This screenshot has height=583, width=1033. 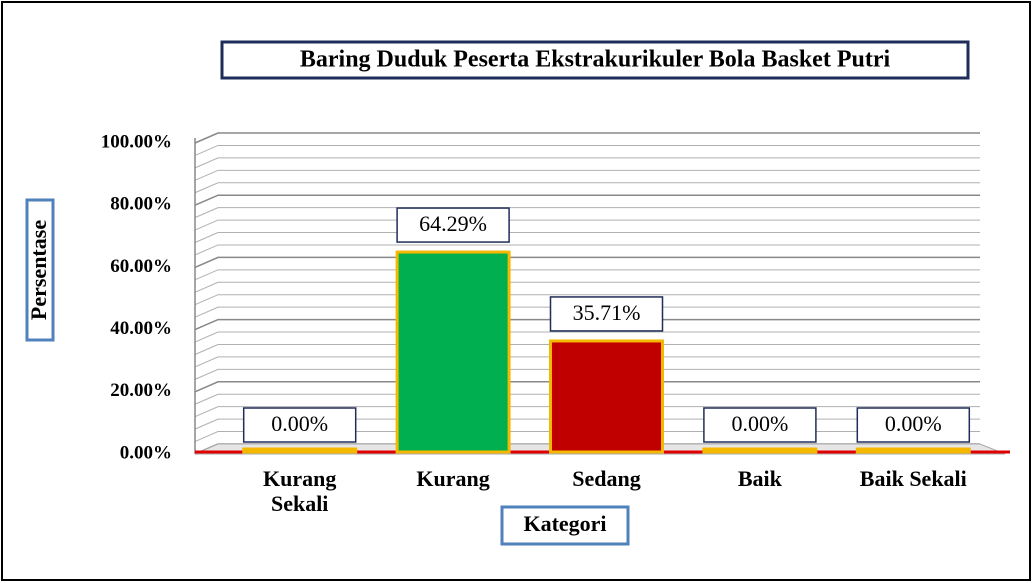 What do you see at coordinates (759, 478) in the screenshot?
I see `x-tick-label: Baik` at bounding box center [759, 478].